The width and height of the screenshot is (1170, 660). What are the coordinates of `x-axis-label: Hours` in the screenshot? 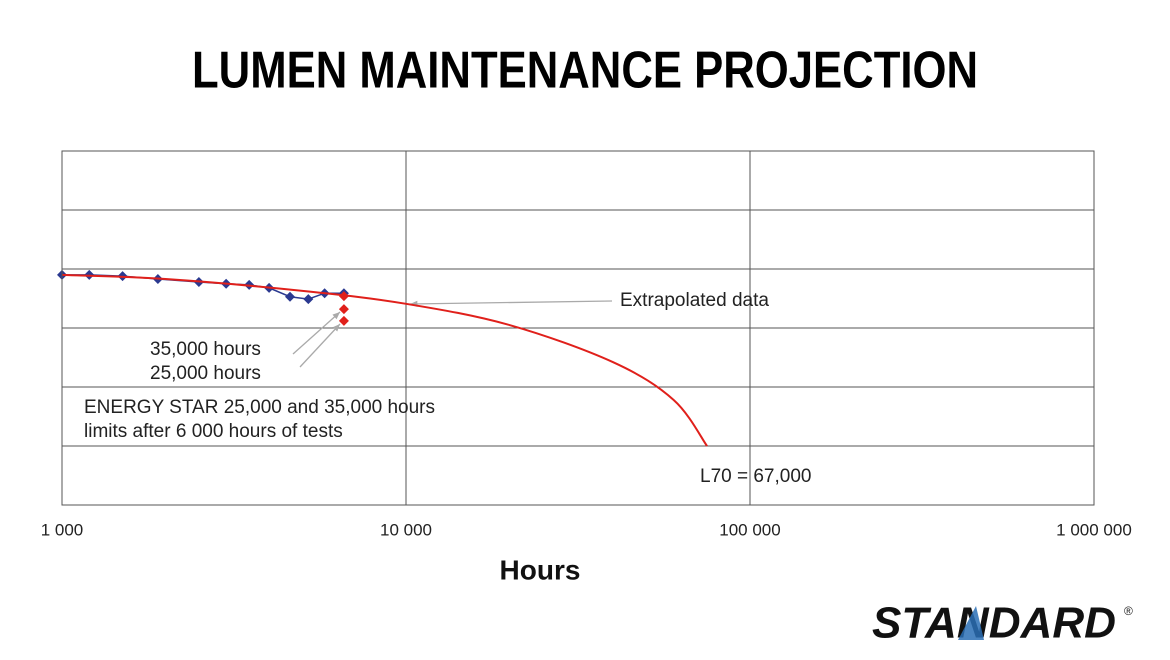 It's located at (540, 569).